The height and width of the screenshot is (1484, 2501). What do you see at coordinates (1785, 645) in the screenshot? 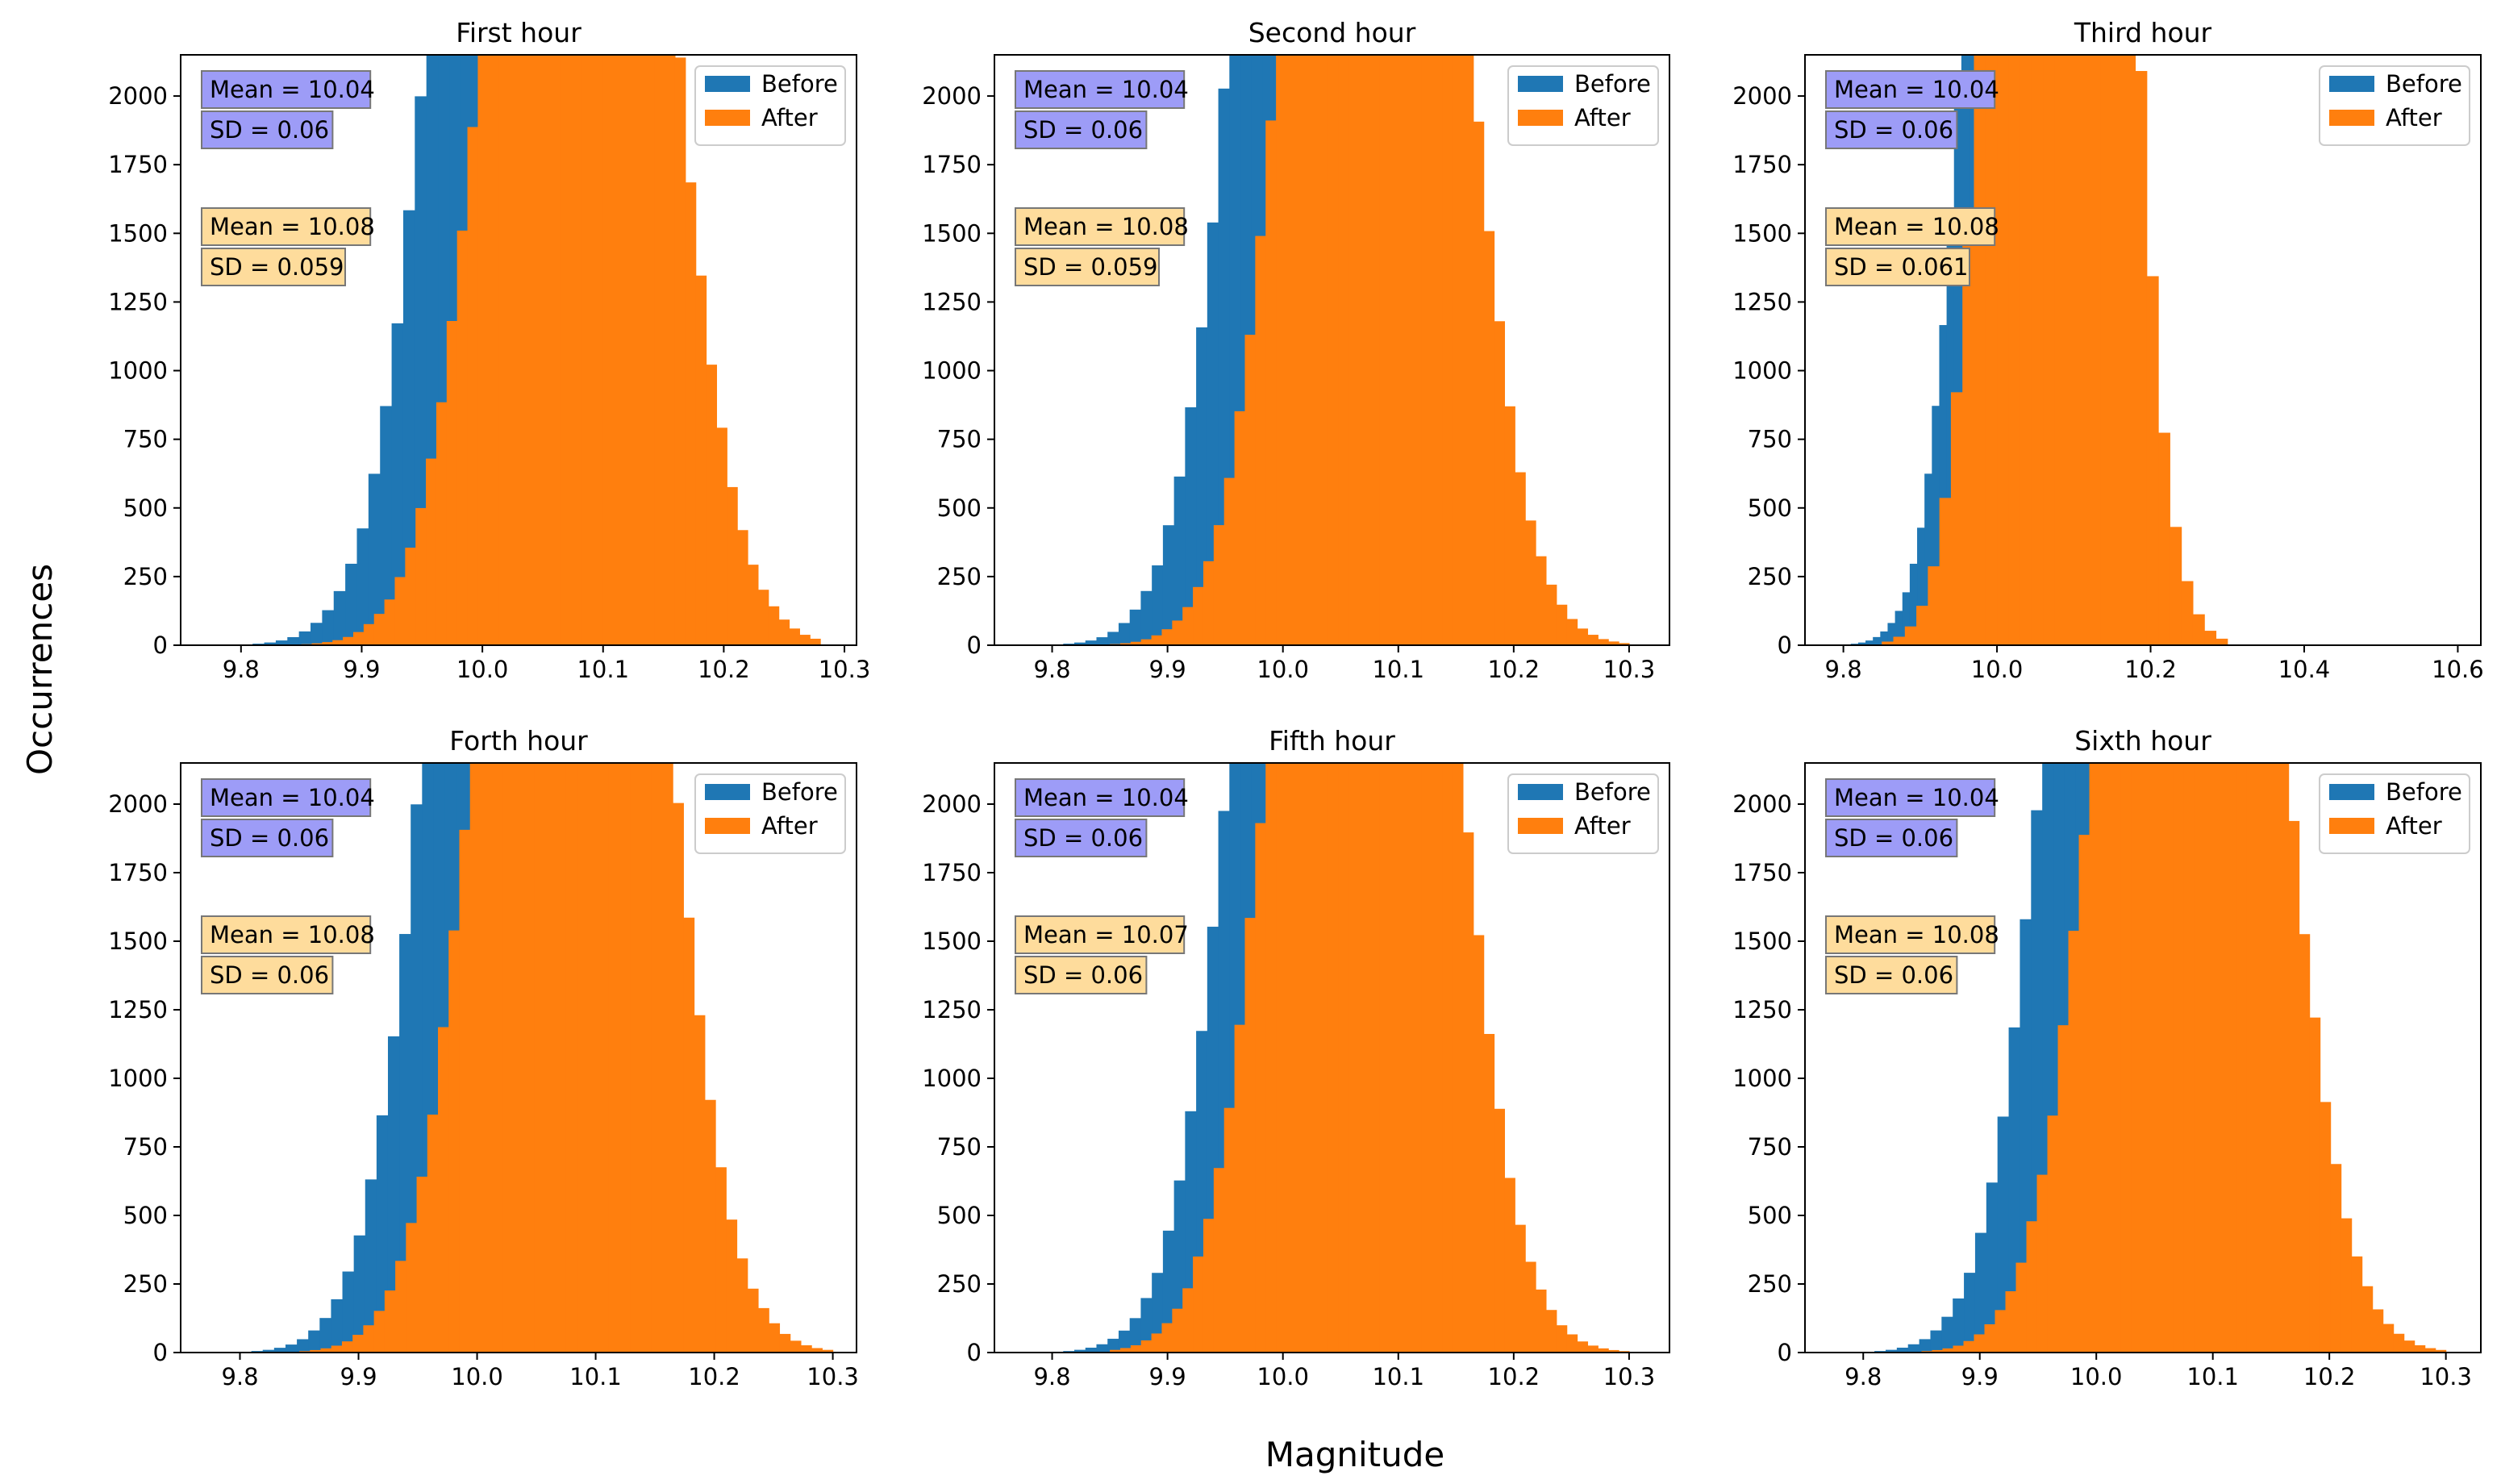
I see `y-tick-label: 0` at bounding box center [1785, 645].